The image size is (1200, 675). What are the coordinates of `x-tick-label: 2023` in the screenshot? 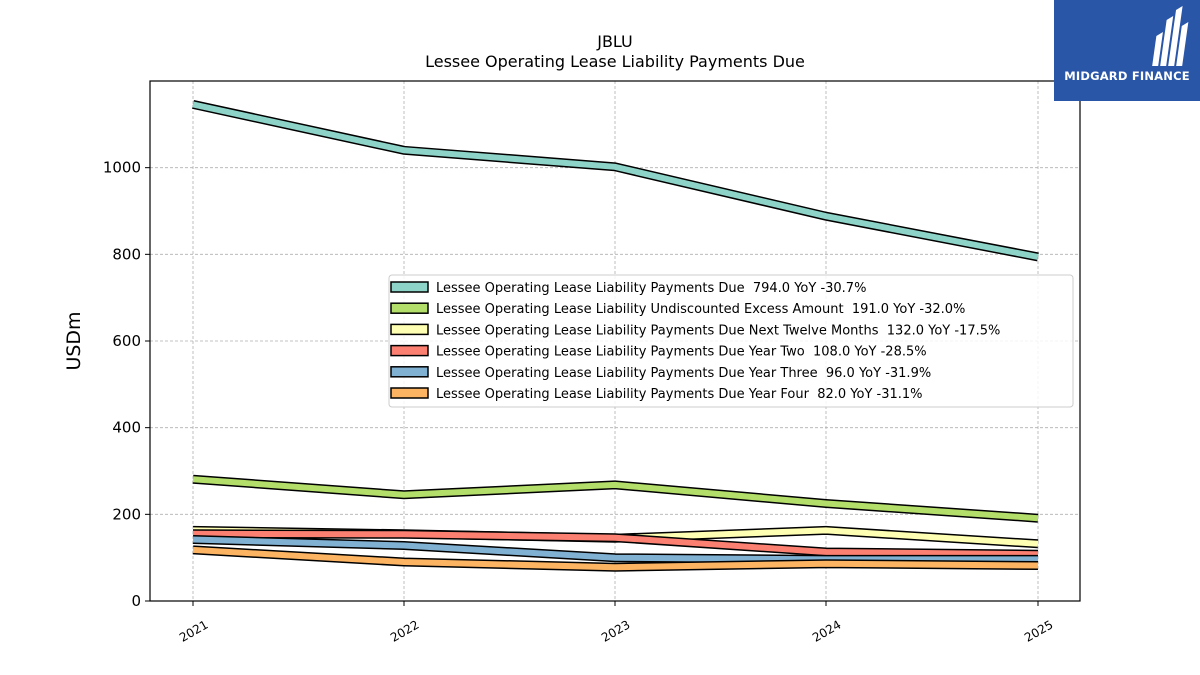 It's located at (615, 630).